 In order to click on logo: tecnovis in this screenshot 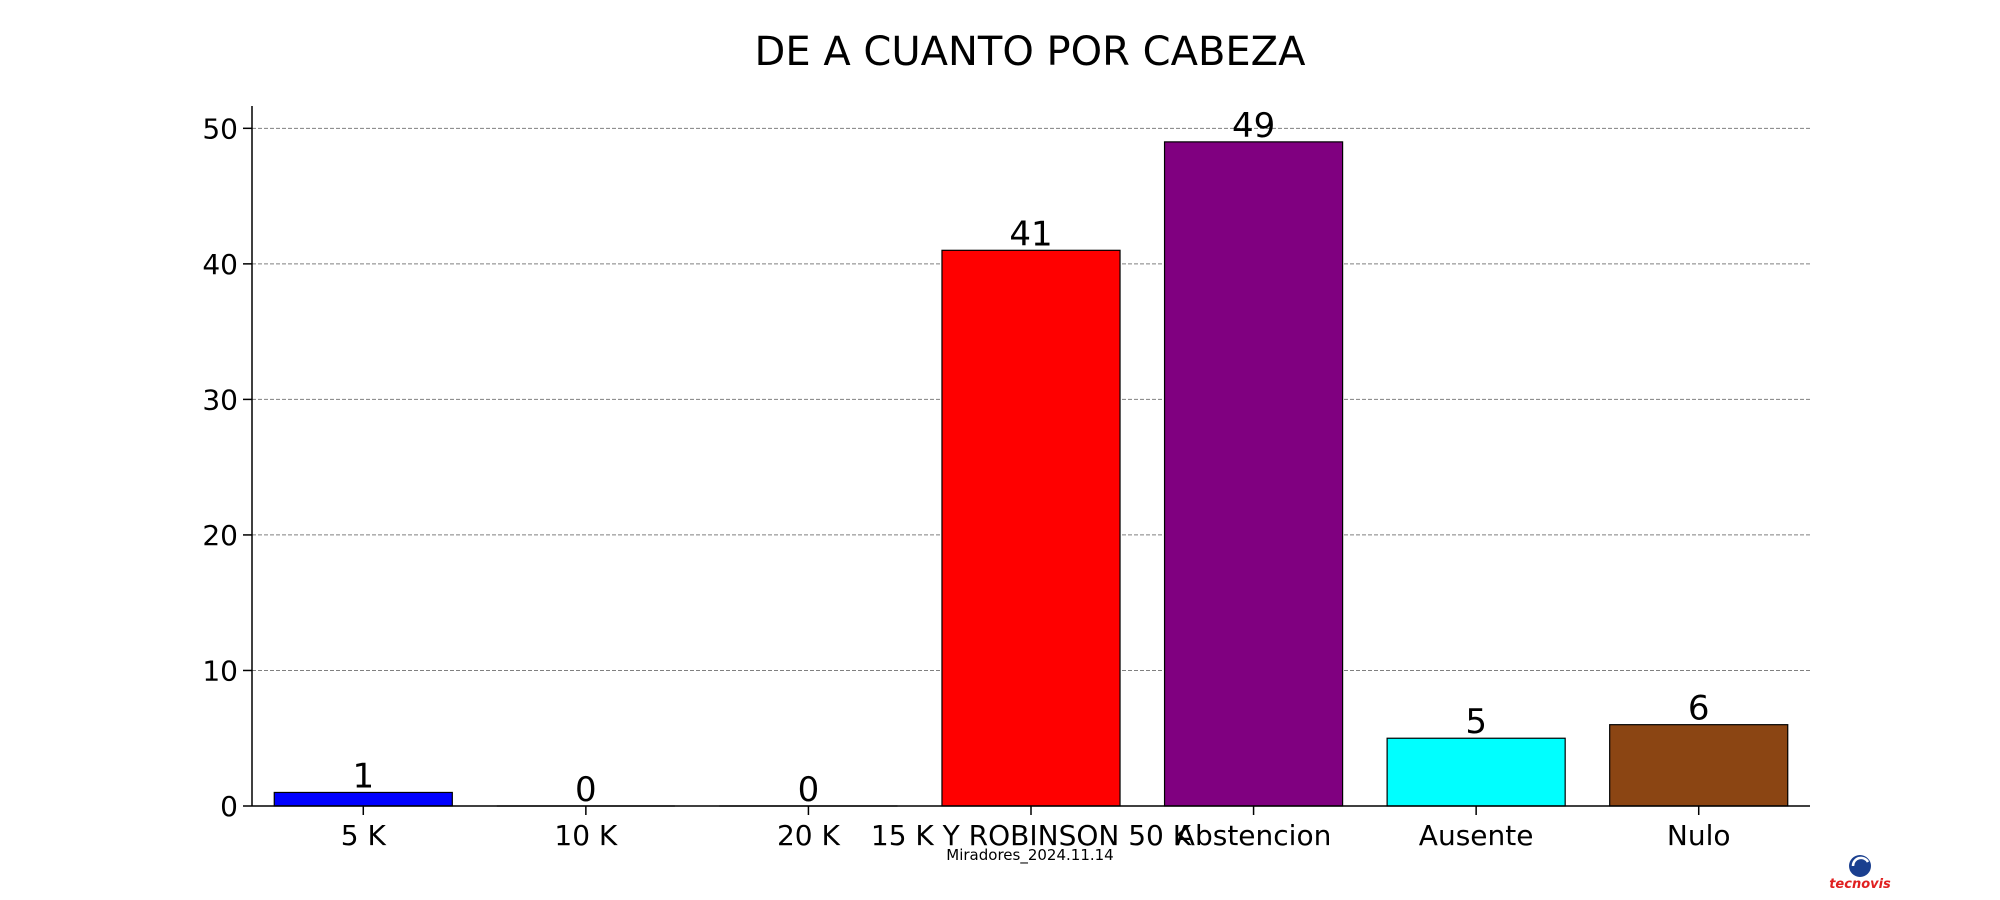, I will do `click(1860, 873)`.